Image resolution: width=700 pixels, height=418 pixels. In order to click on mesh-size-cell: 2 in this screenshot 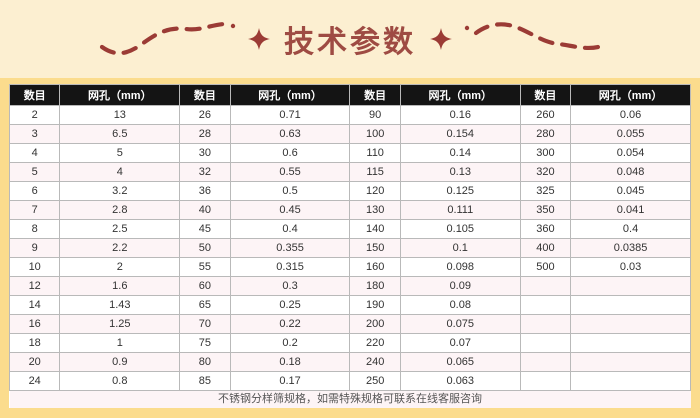, I will do `click(120, 267)`.